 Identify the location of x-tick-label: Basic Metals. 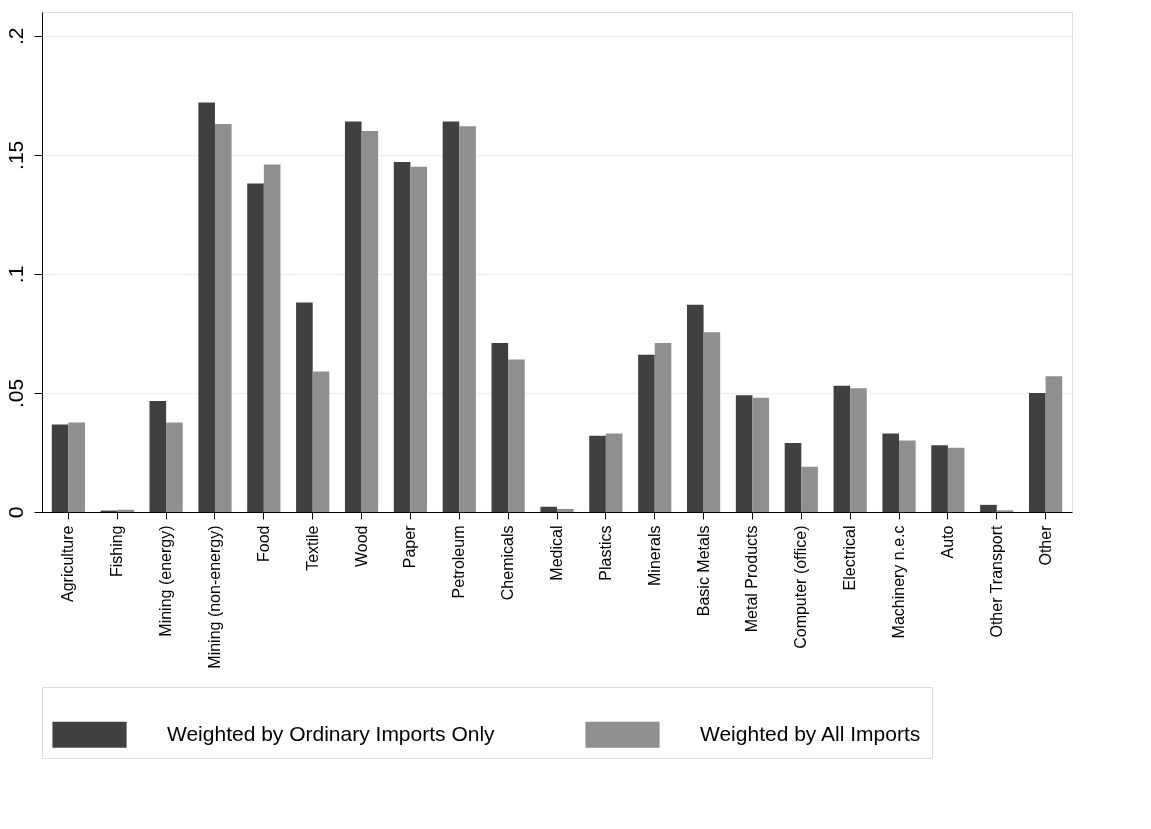
(703, 571).